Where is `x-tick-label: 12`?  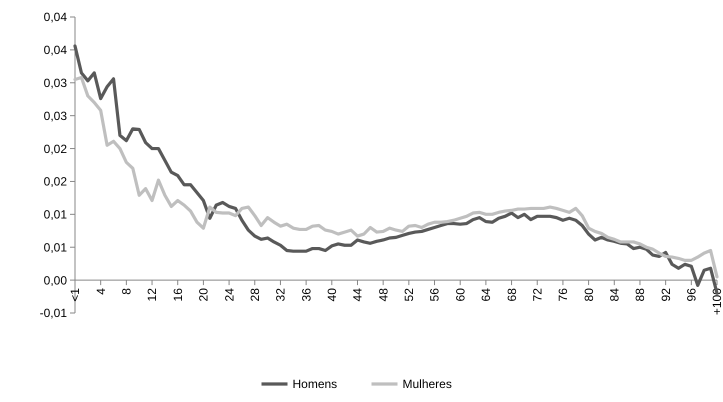 x-tick-label: 12 is located at coordinates (152, 295).